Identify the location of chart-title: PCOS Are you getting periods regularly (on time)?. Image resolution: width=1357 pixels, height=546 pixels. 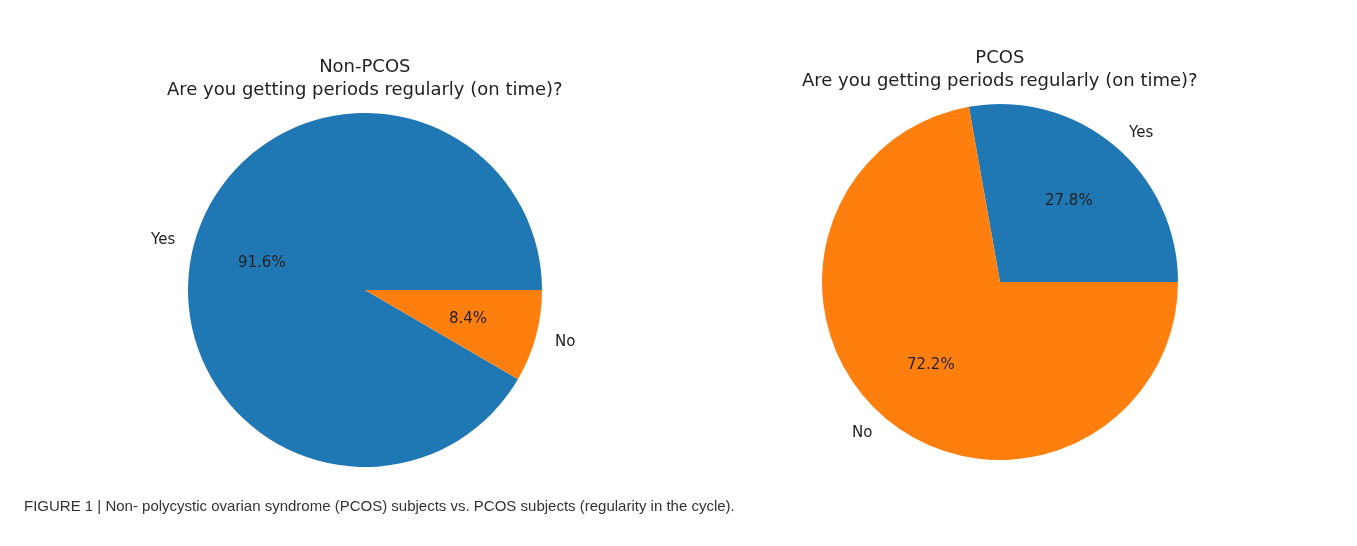
(1000, 68).